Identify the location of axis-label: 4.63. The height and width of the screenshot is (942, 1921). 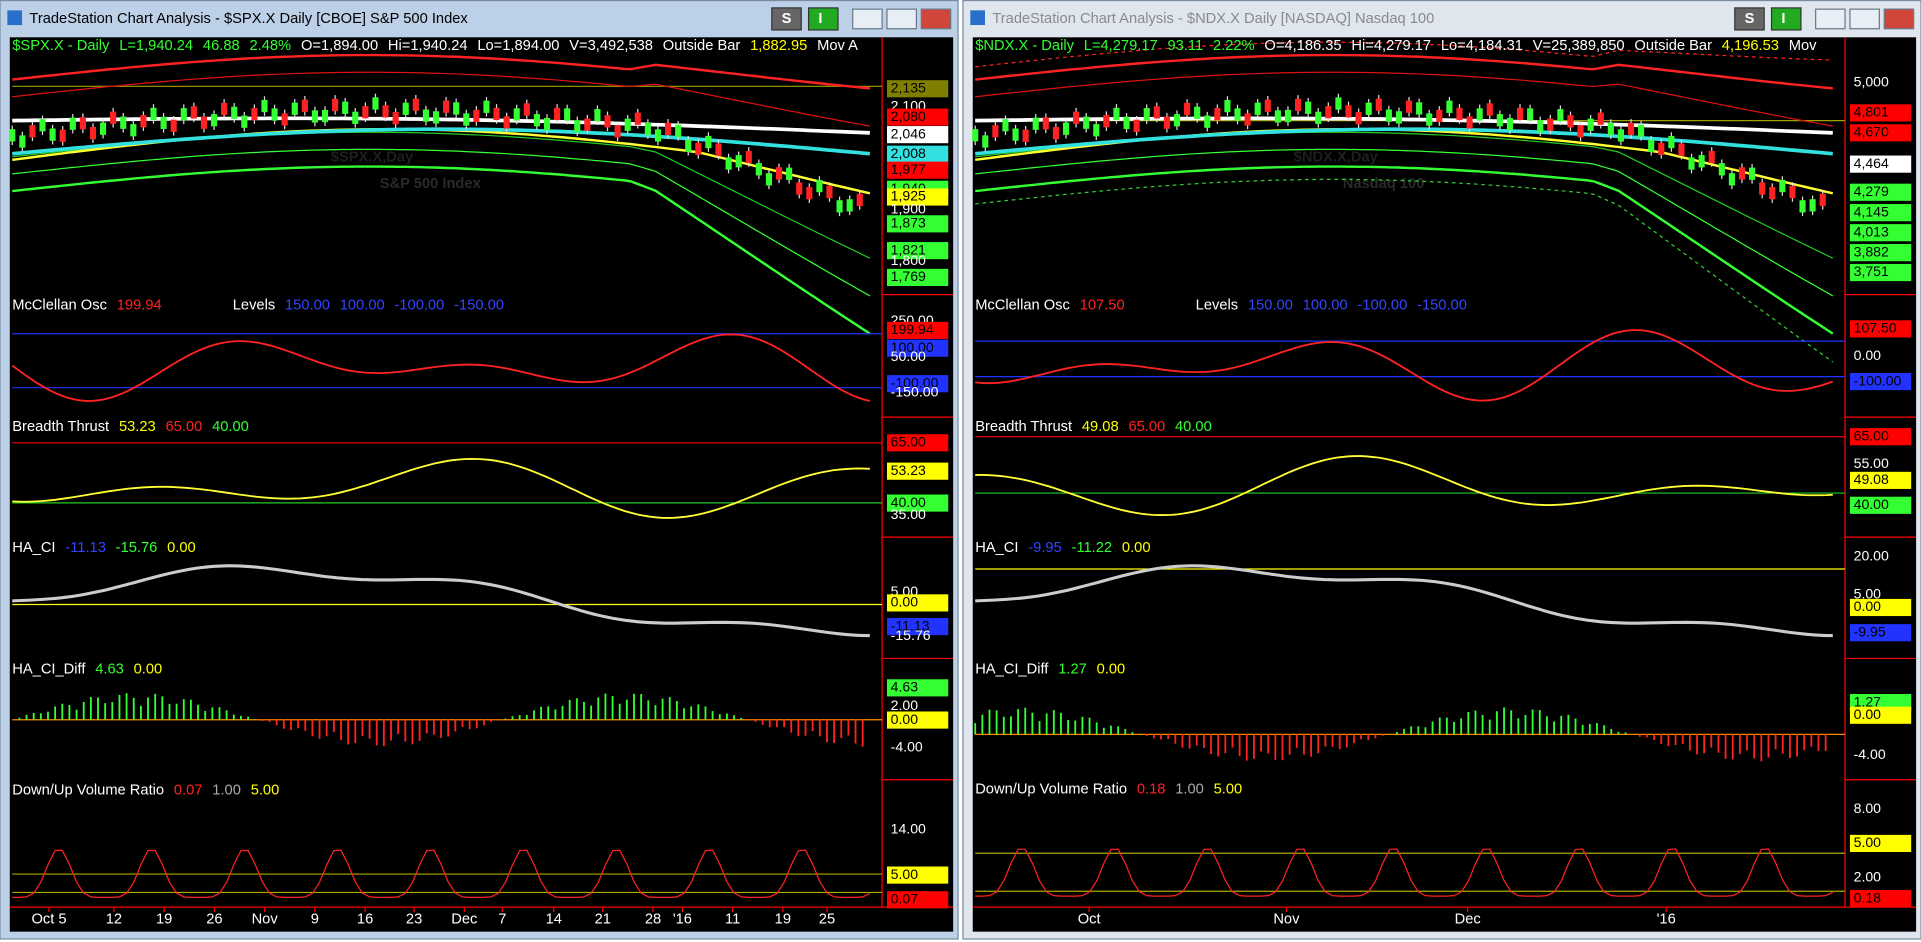
(905, 687).